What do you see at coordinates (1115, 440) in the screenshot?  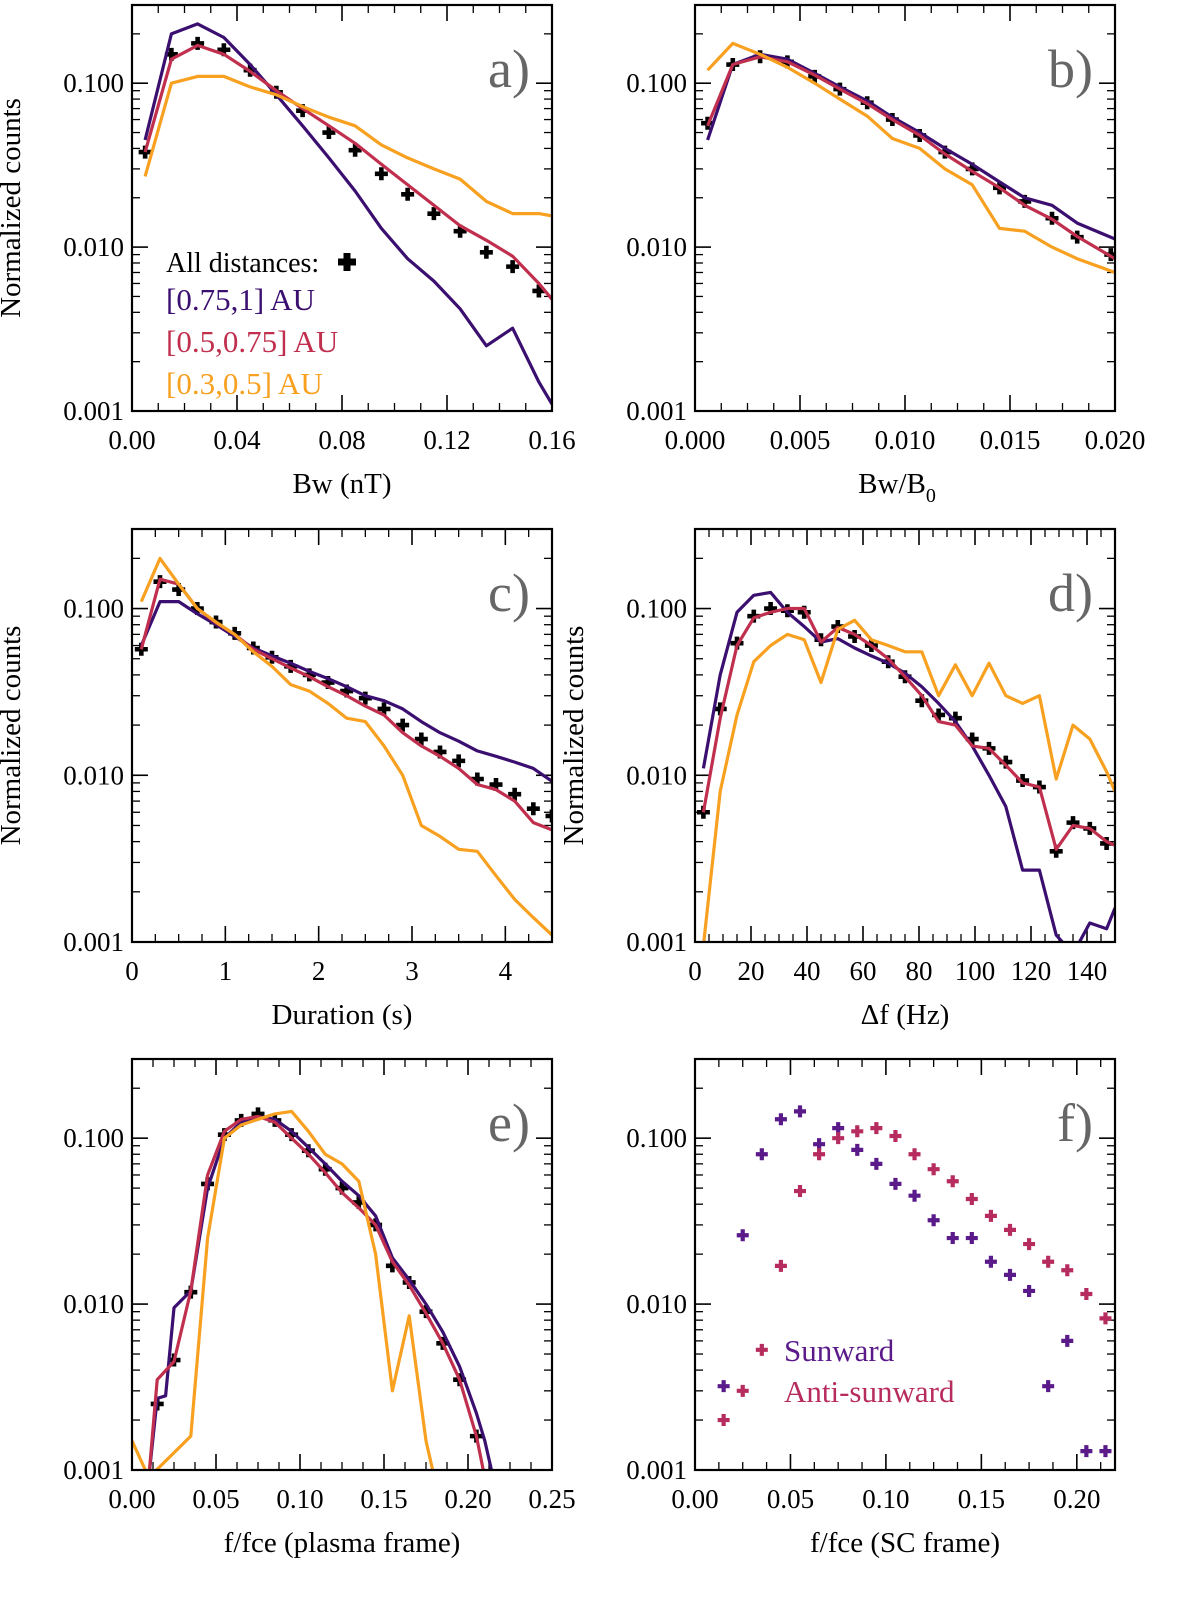 I see `xtick-label: 0.020` at bounding box center [1115, 440].